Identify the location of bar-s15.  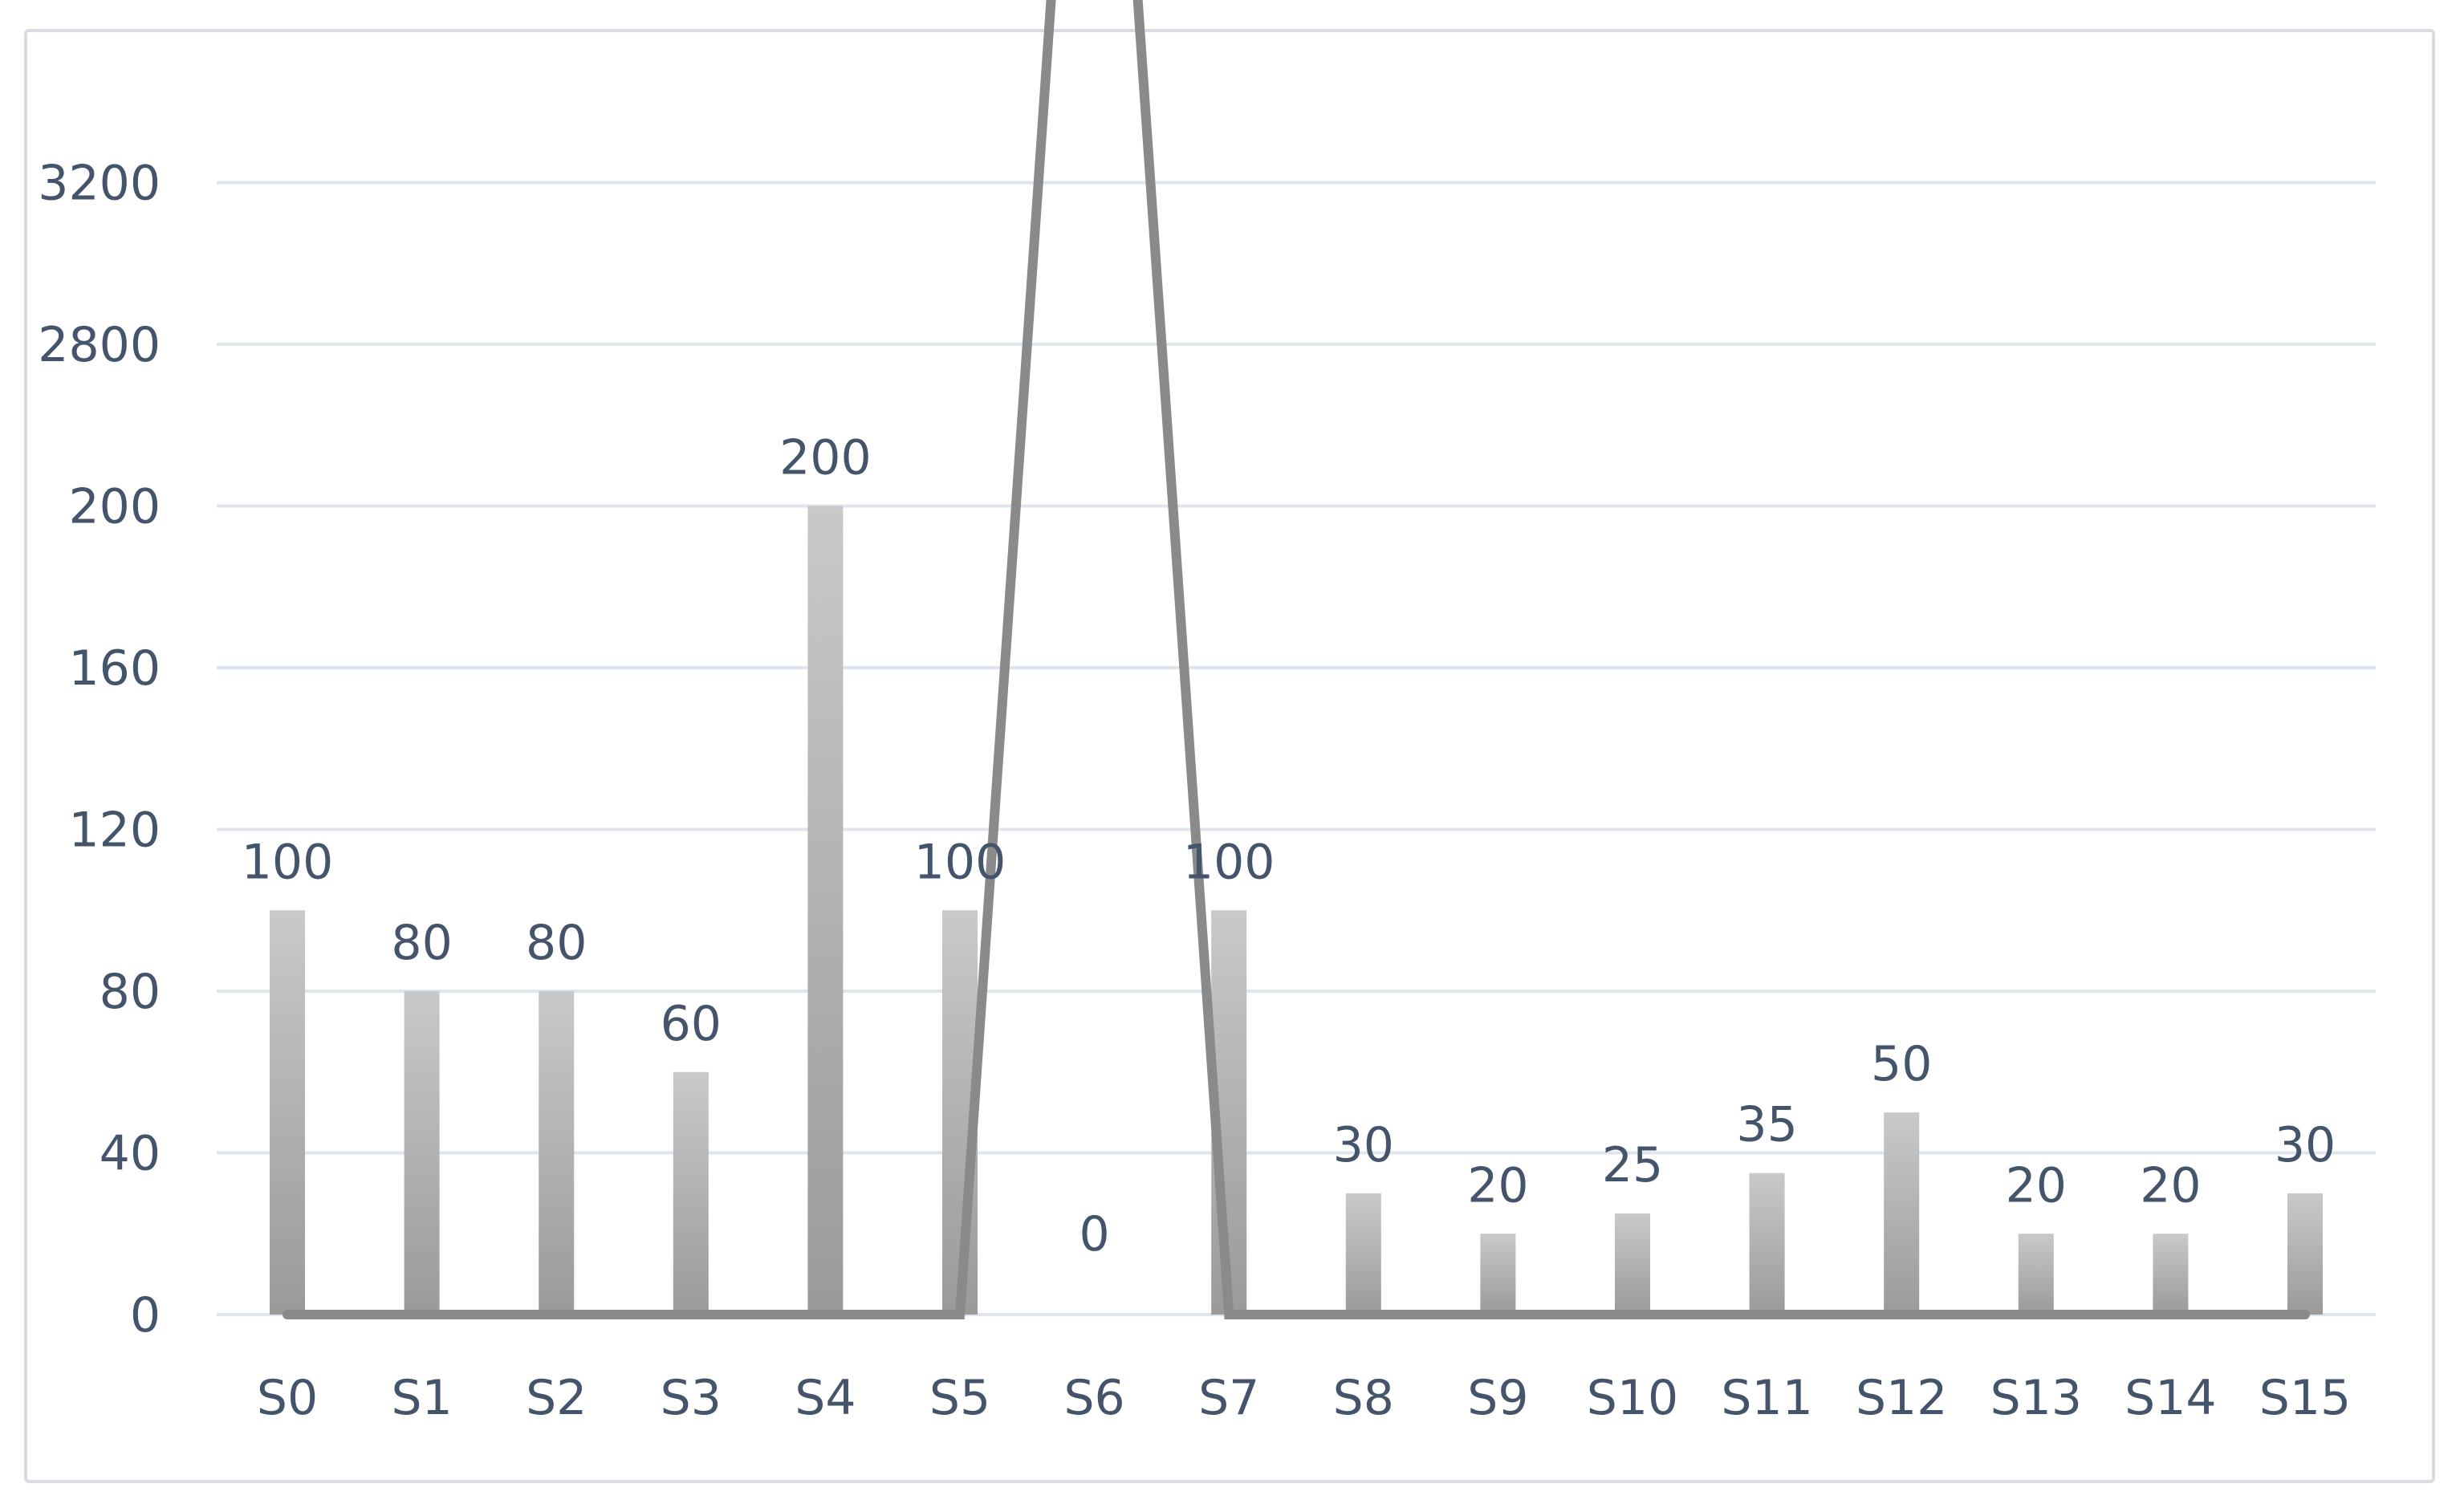
(2305, 1254).